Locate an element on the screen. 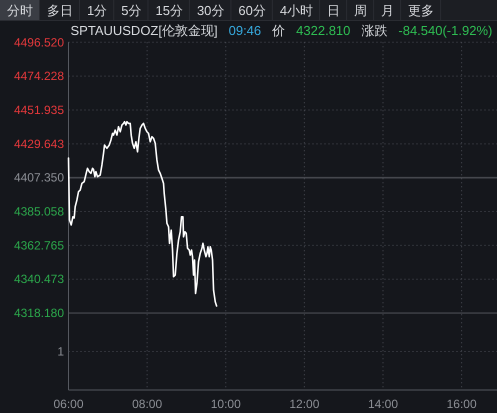 This screenshot has height=413, width=497. text: 1分 is located at coordinates (97, 10).